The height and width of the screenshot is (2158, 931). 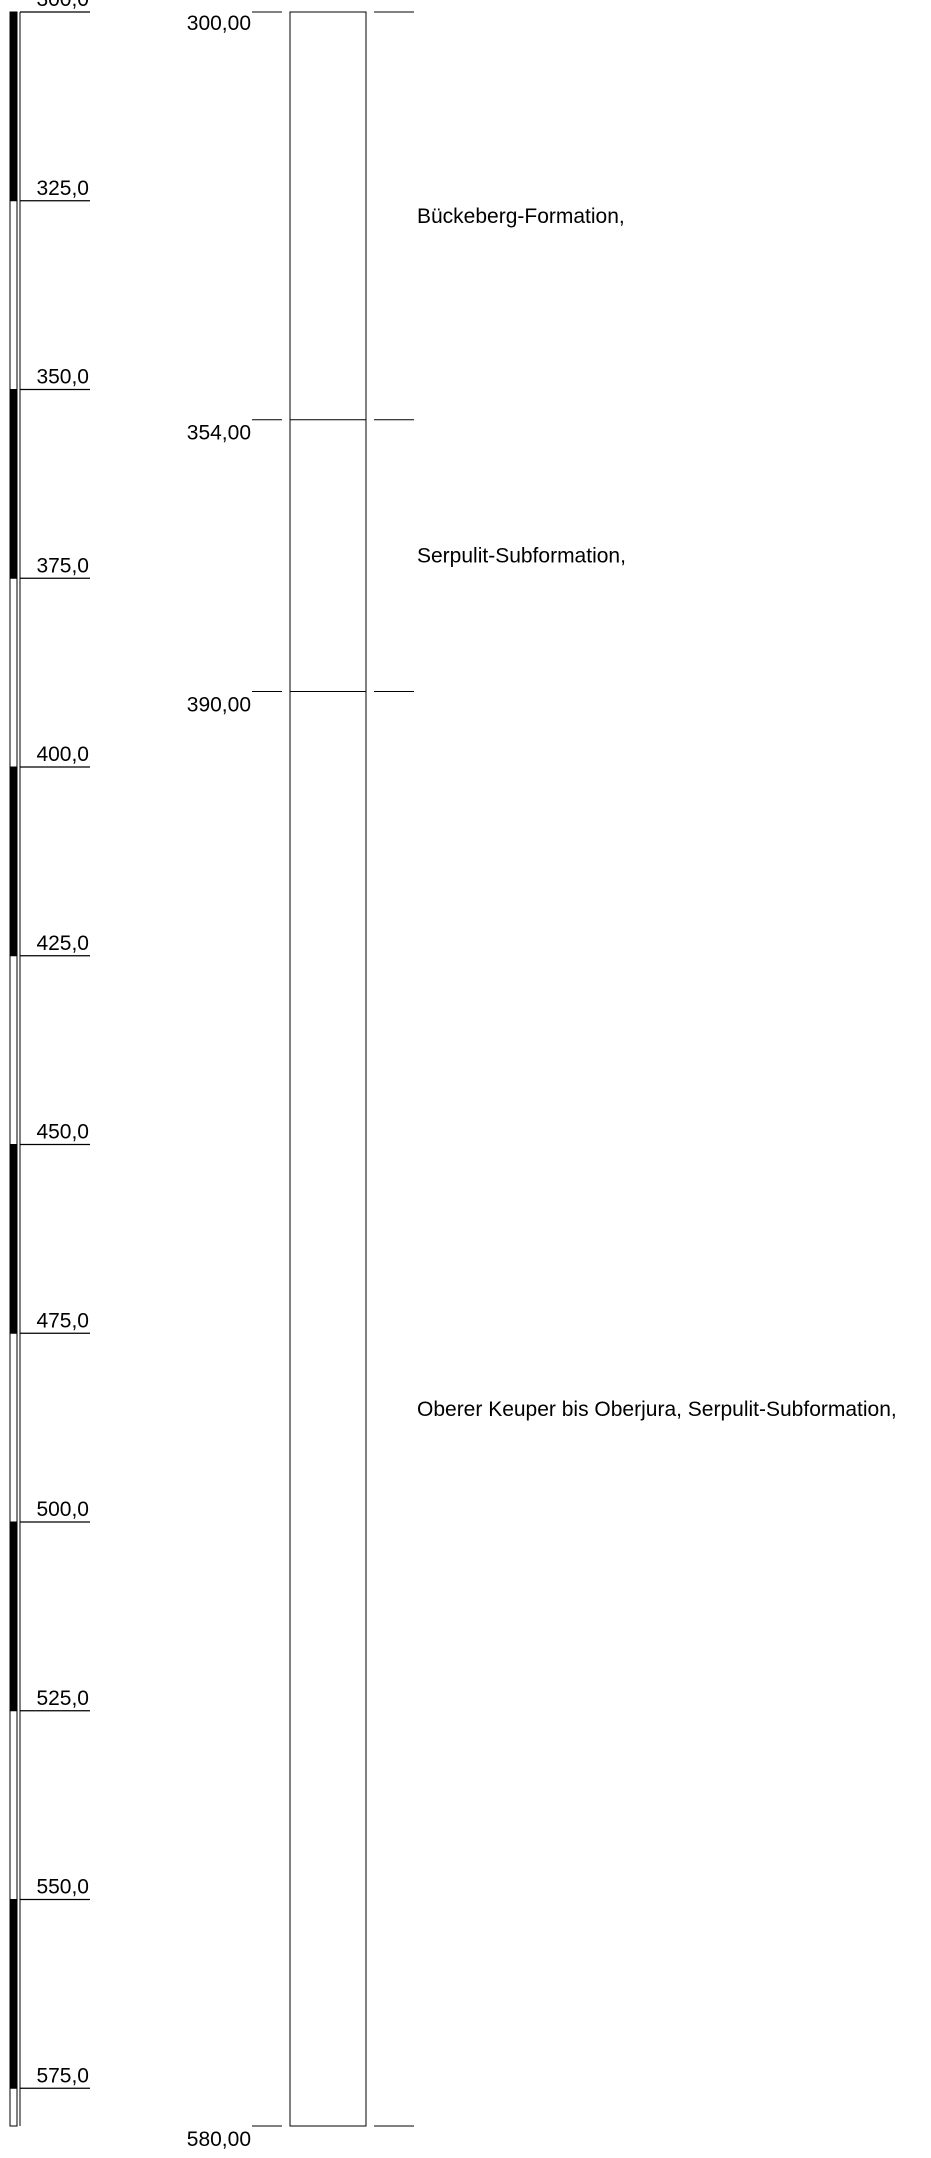 I want to click on scale-tick-label: 450,0, so click(x=62, y=1132).